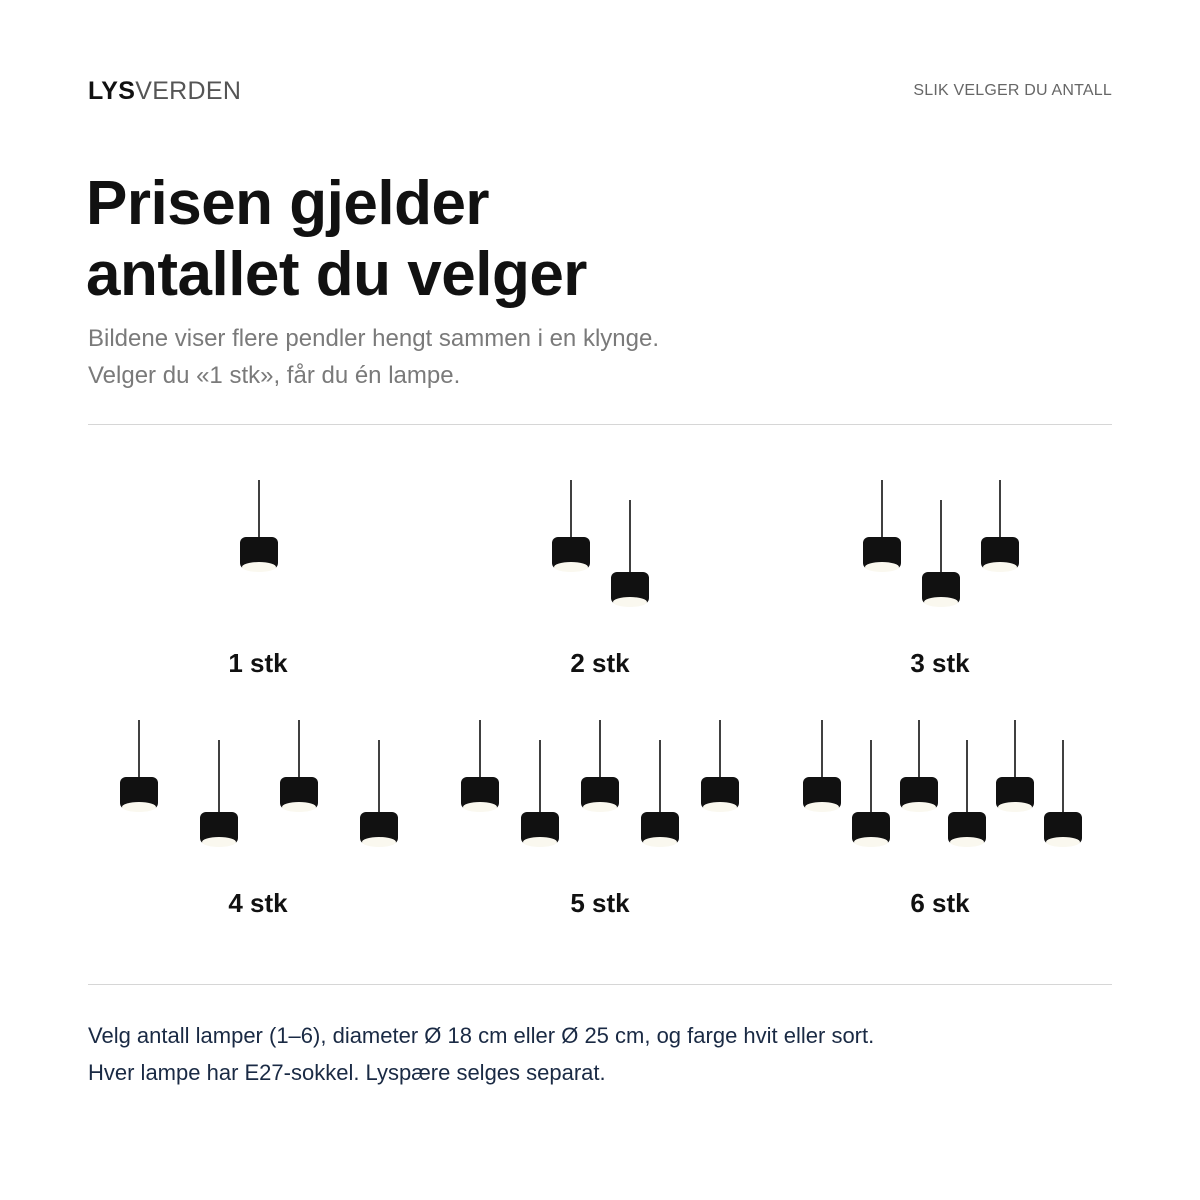 Image resolution: width=1200 pixels, height=1200 pixels. I want to click on quantity-label-3: 3 stk, so click(940, 663).